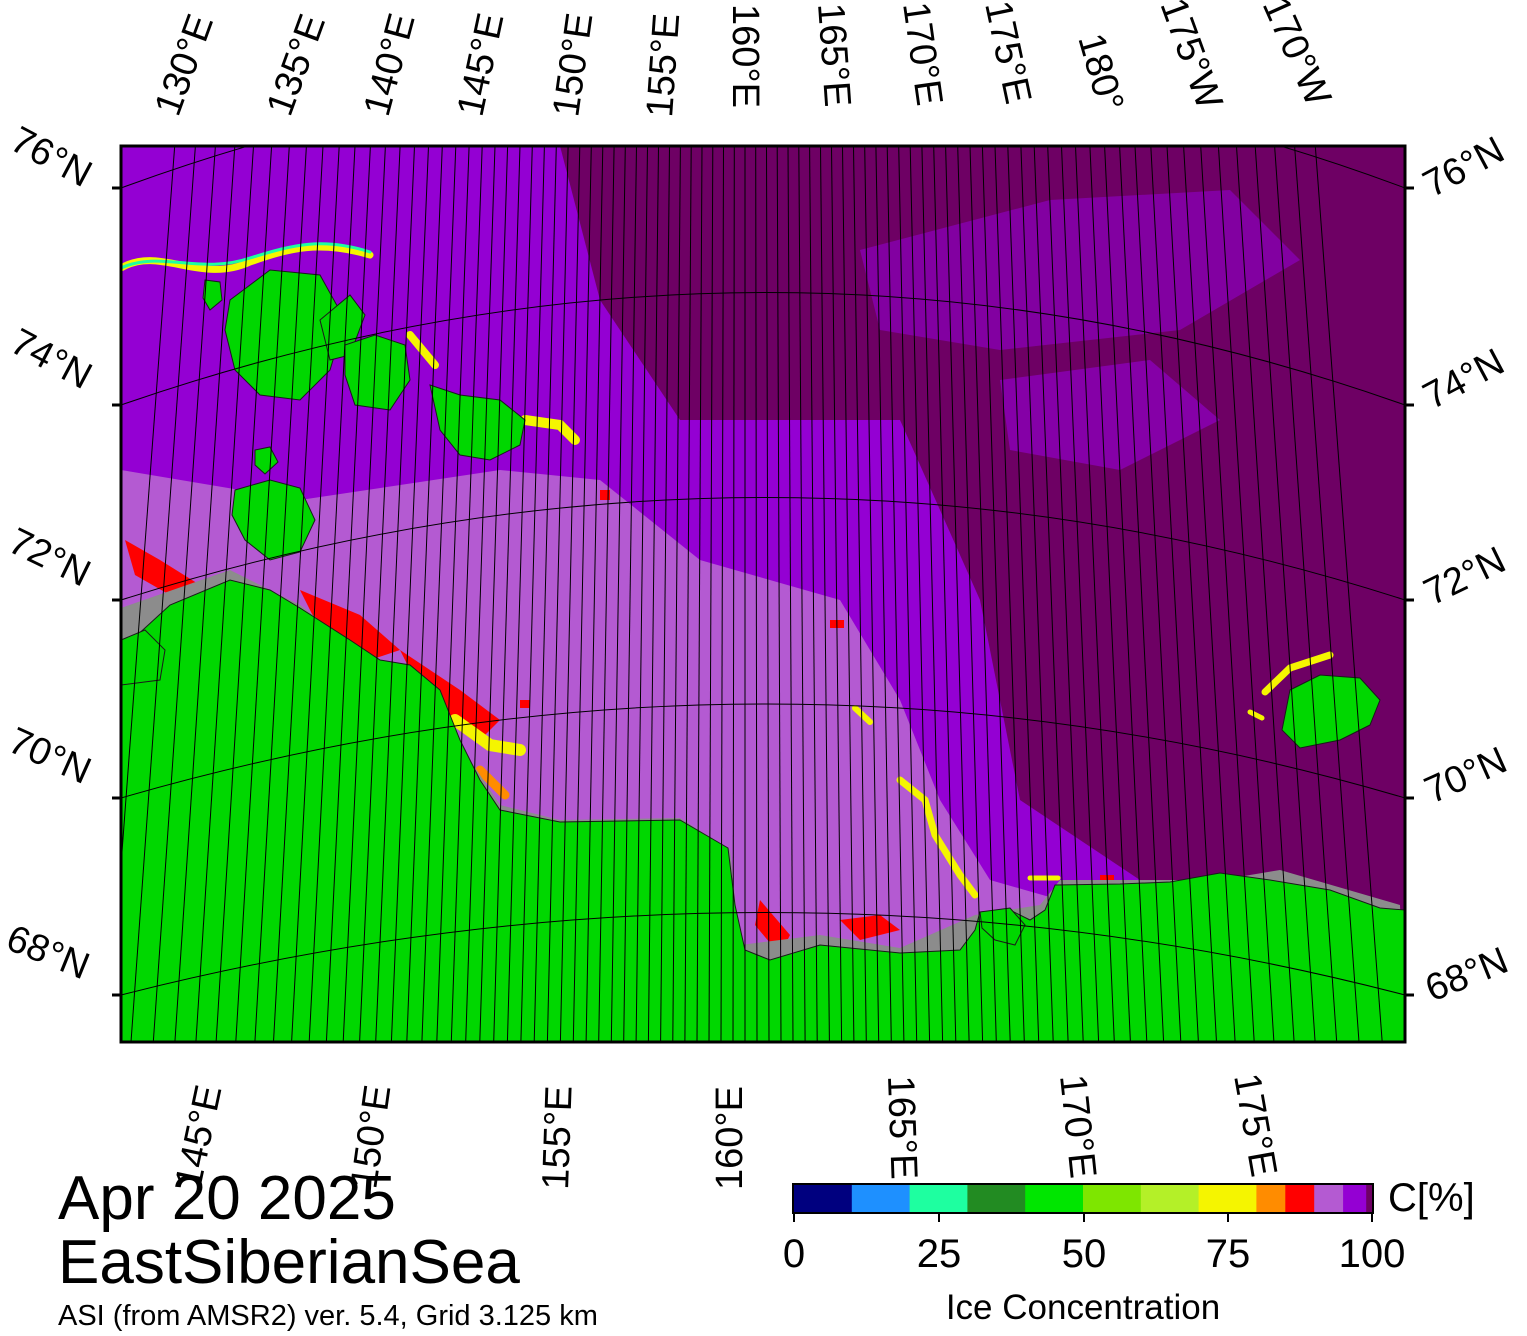  What do you see at coordinates (833, 55) in the screenshot?
I see `top-lon-label: 165°E` at bounding box center [833, 55].